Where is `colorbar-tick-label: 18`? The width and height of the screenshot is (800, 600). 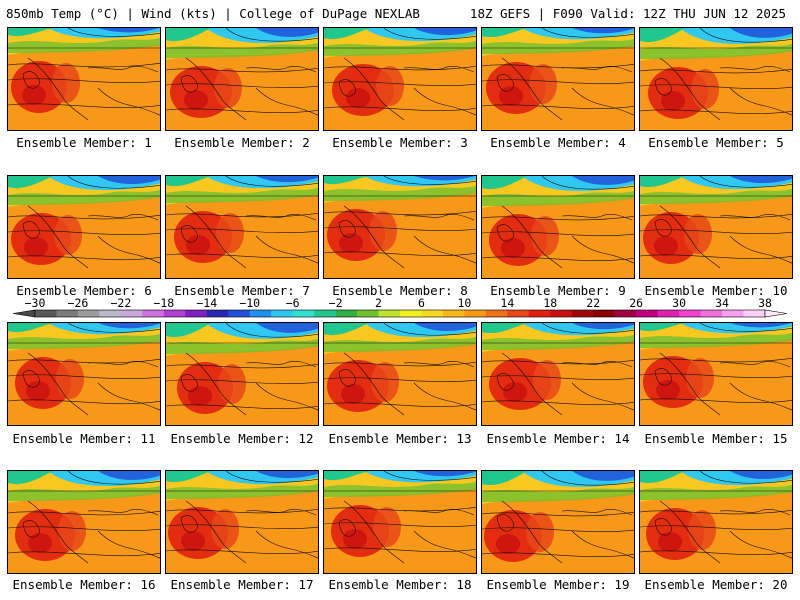
colorbar-tick-label: 18 is located at coordinates (550, 303).